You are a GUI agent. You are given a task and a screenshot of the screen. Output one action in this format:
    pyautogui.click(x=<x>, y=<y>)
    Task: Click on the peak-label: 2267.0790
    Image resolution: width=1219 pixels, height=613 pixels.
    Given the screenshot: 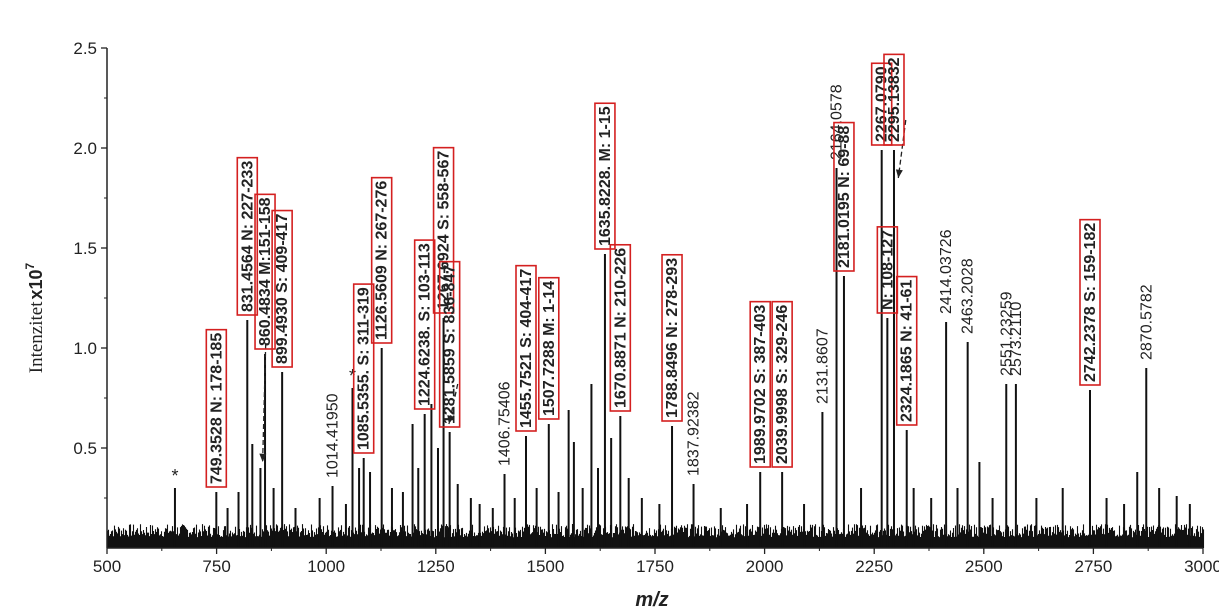 What is the action you would take?
    pyautogui.click(x=882, y=104)
    